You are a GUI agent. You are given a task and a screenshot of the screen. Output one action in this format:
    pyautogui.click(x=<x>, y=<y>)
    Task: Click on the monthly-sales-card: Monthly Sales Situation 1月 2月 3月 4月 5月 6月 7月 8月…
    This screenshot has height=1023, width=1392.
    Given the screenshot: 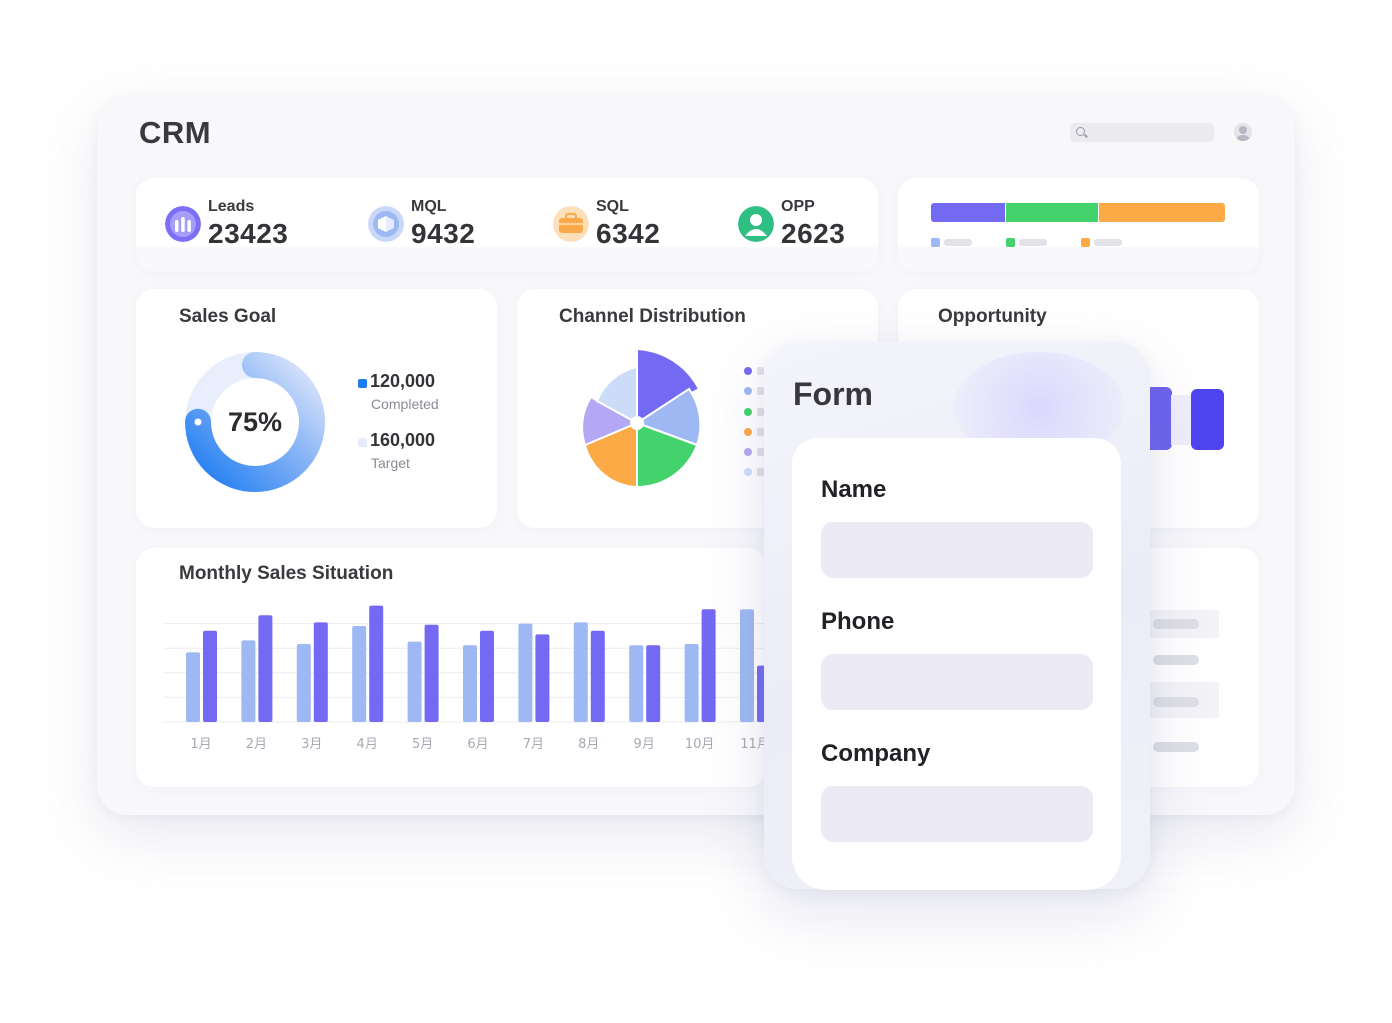 What is the action you would take?
    pyautogui.click(x=451, y=667)
    